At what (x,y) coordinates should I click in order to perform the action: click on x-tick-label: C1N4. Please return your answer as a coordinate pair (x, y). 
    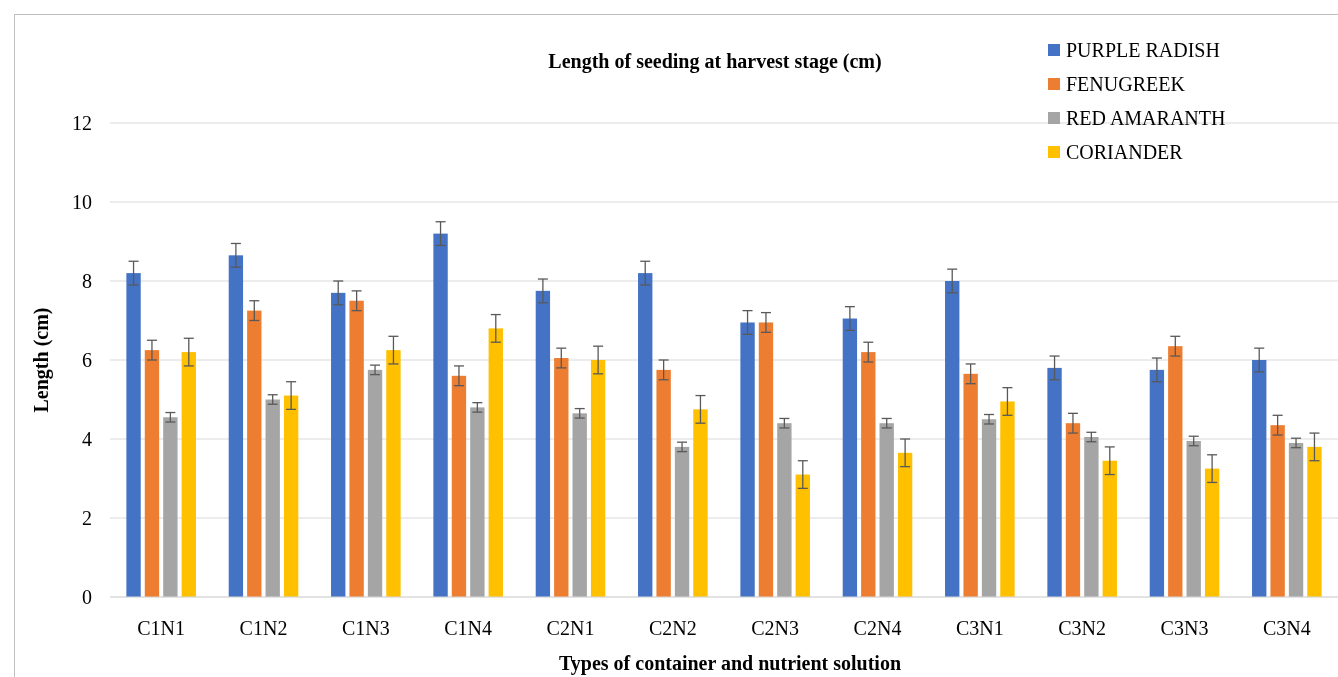
    Looking at the image, I should click on (468, 628).